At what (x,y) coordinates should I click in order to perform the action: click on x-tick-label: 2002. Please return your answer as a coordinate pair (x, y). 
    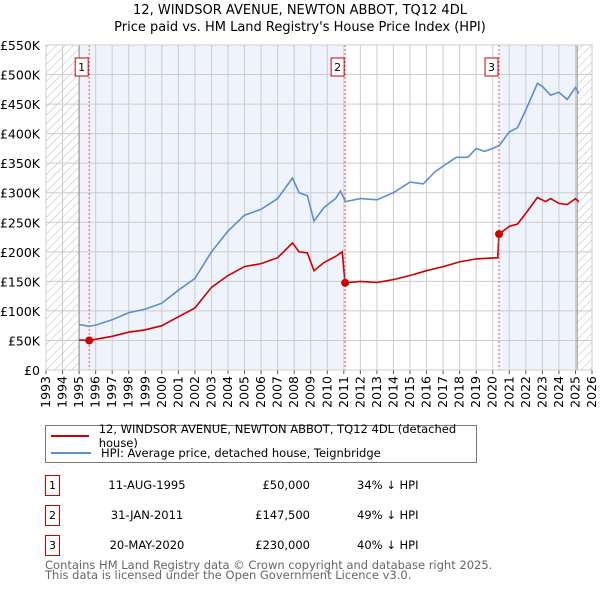
    Looking at the image, I should click on (194, 392).